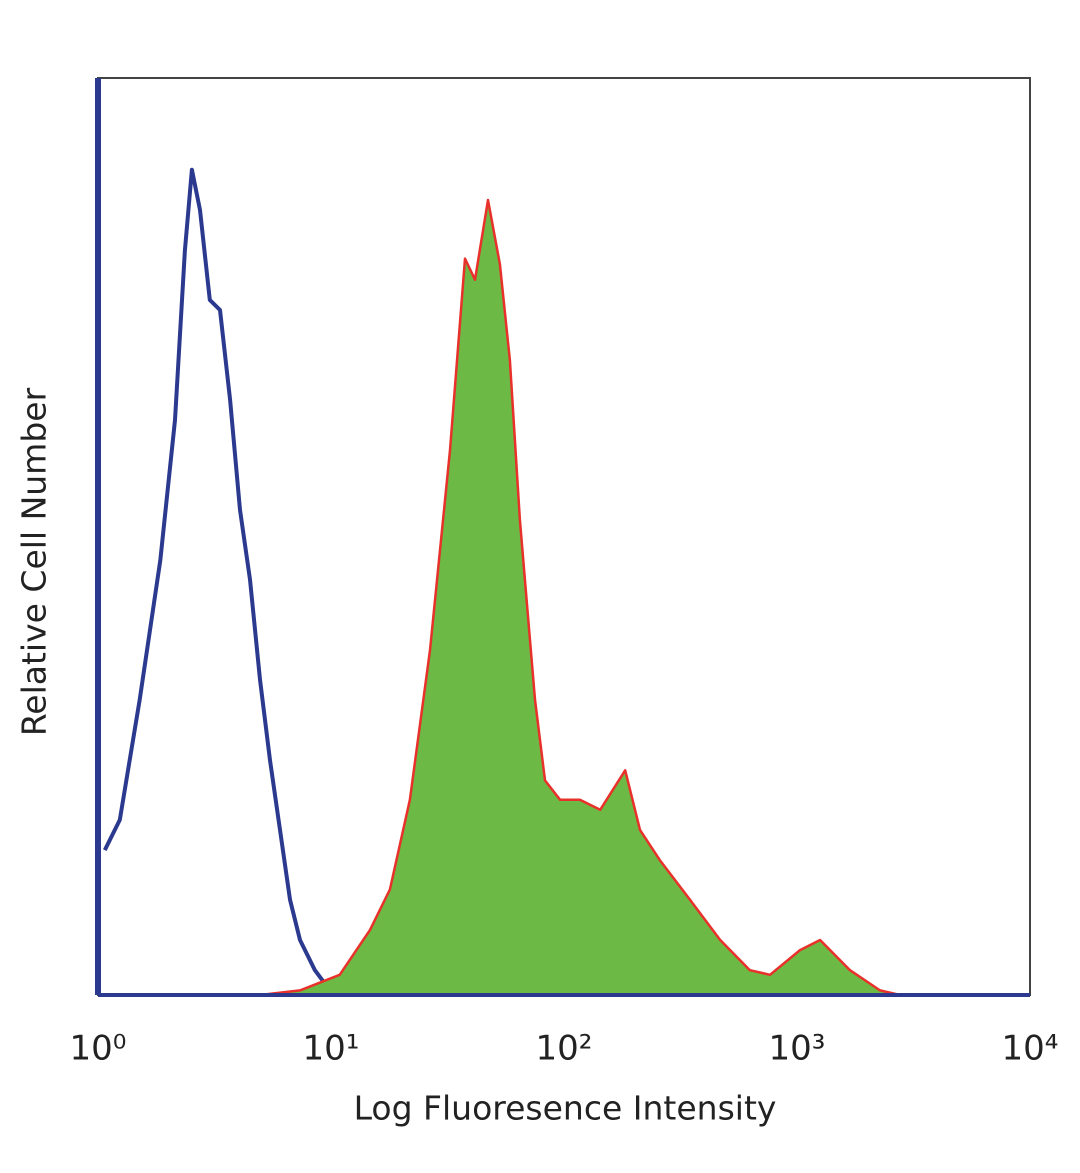 The height and width of the screenshot is (1173, 1080). Describe the element at coordinates (34, 561) in the screenshot. I see `y-axis-title: Relative Cell Number` at that location.